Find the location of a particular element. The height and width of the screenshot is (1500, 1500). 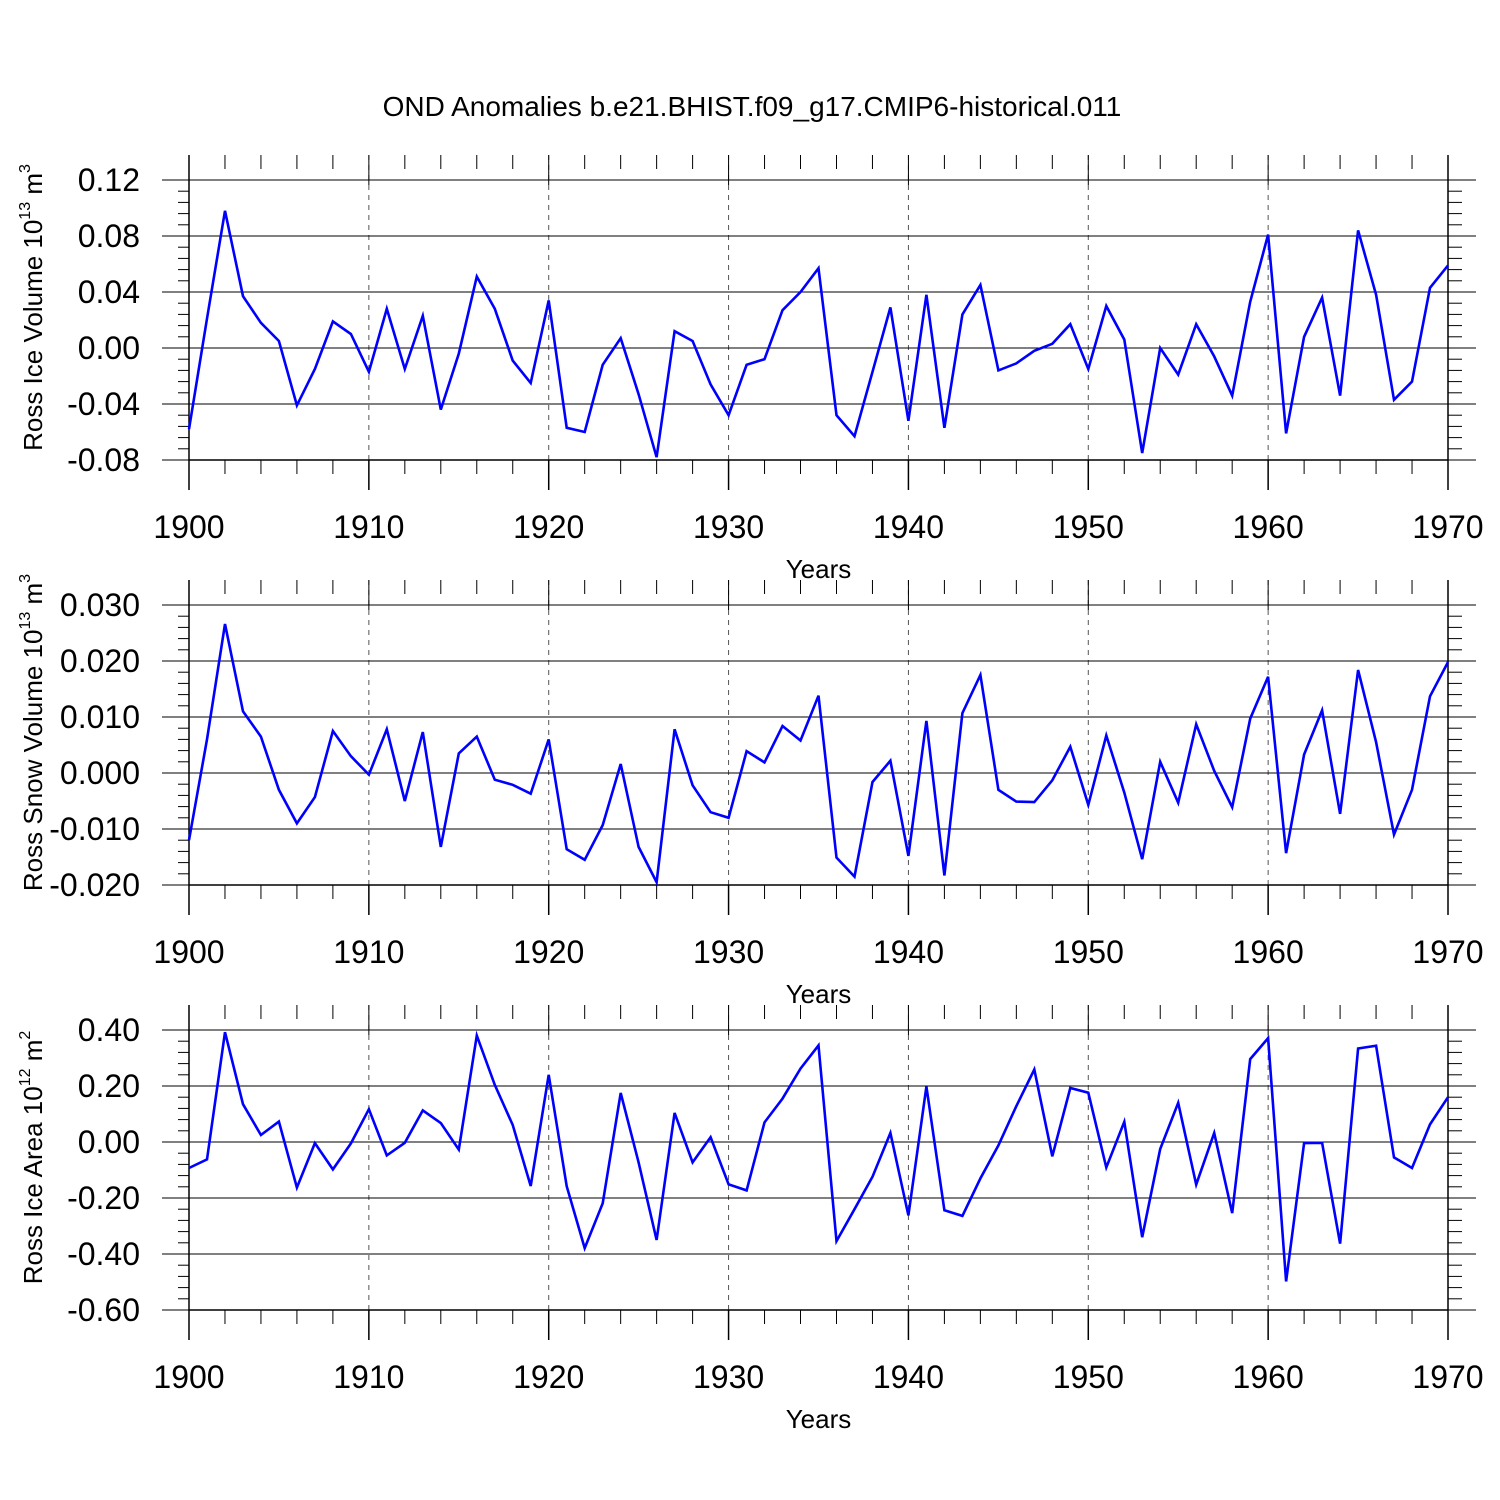

y-tick-label: -0.20 is located at coordinates (103, 1198).